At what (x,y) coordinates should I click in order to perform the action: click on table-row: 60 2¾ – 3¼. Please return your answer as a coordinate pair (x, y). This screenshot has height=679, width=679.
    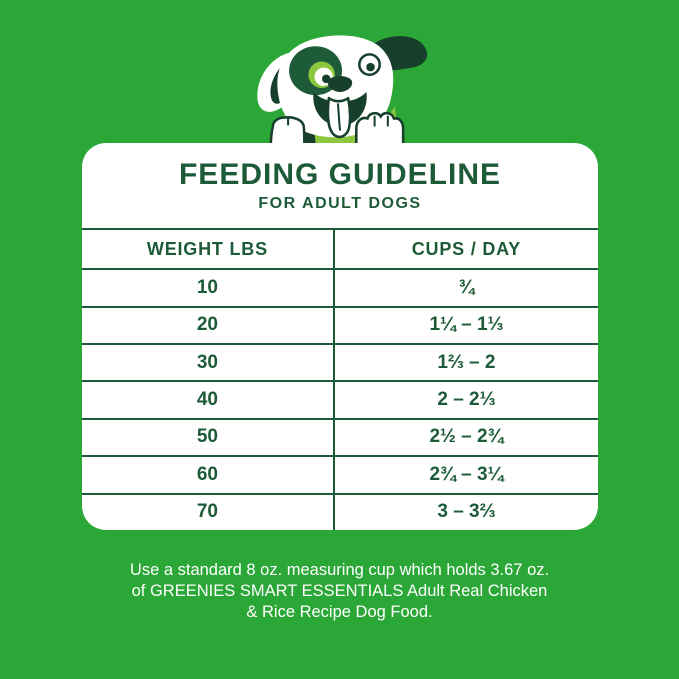
    Looking at the image, I should click on (340, 476).